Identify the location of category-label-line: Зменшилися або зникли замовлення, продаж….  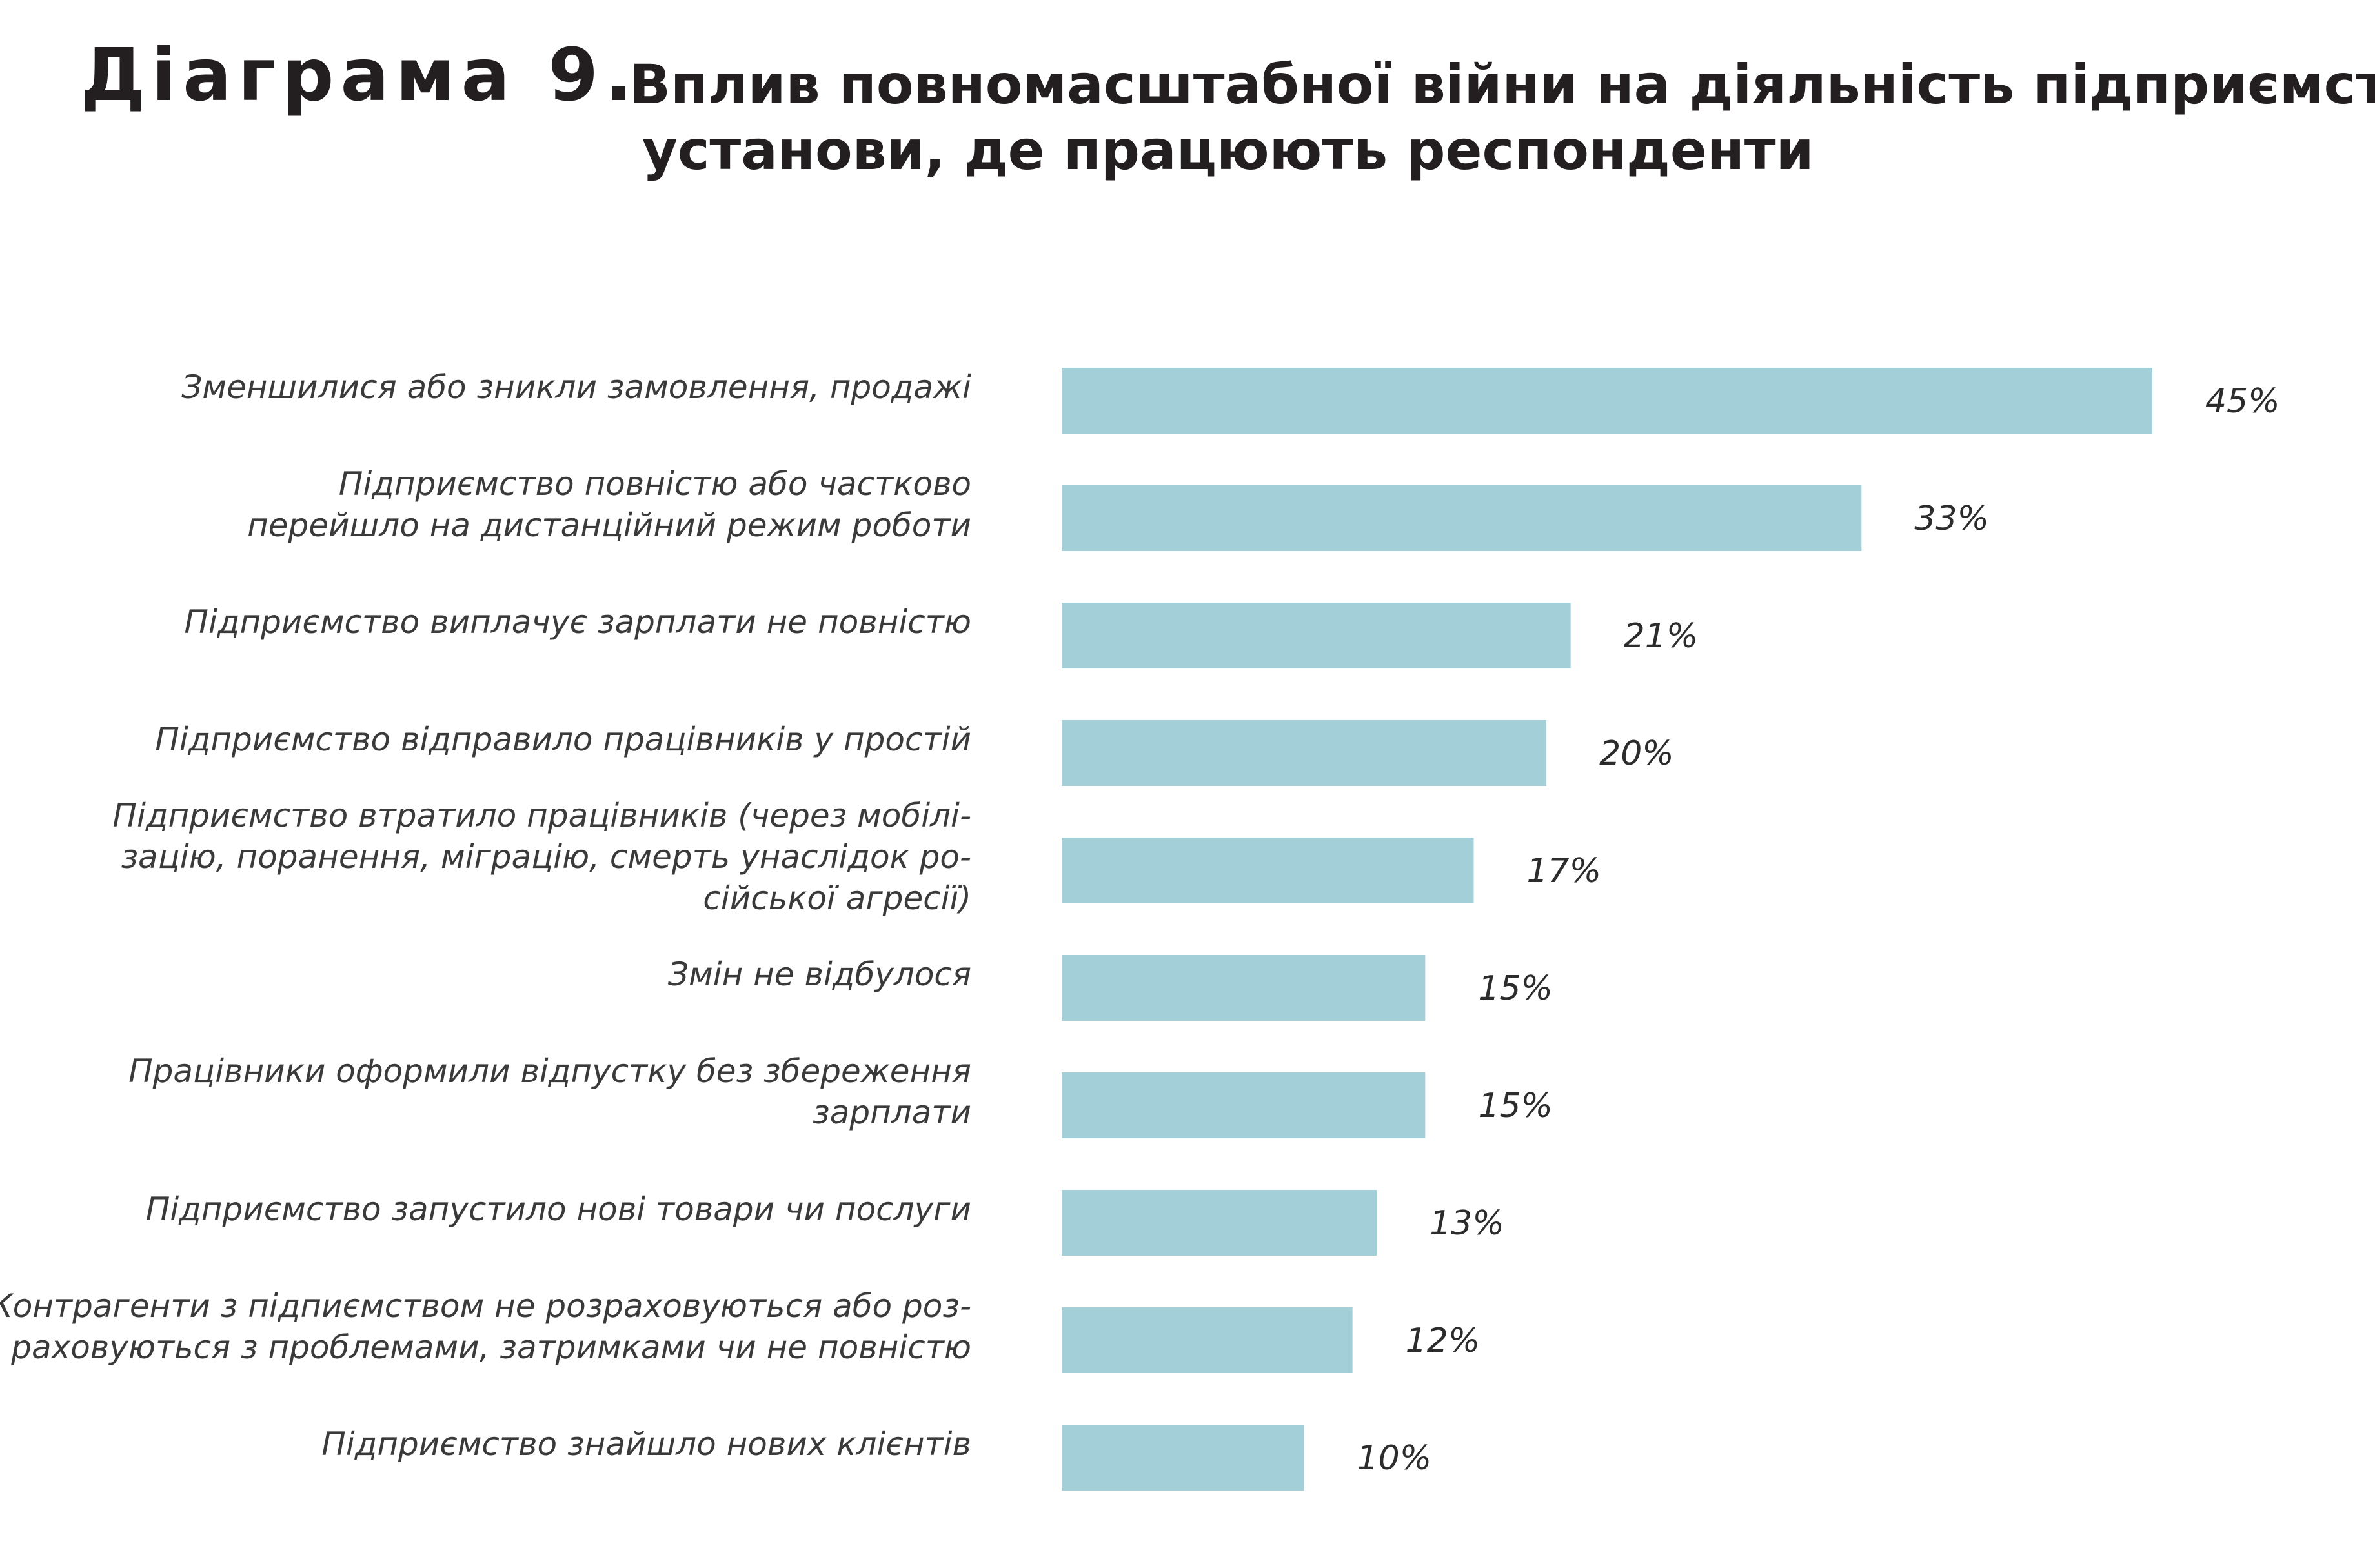
(576, 387).